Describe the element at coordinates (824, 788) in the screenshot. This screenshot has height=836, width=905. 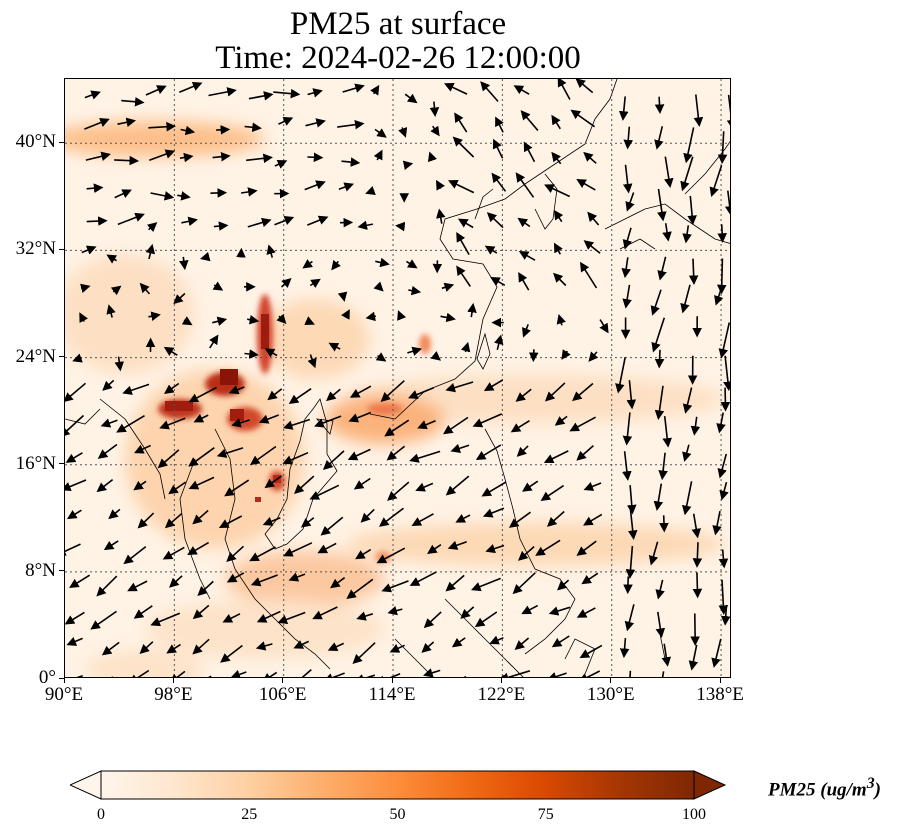
I see `colorbar-title: PM25 (ug/m3)` at that location.